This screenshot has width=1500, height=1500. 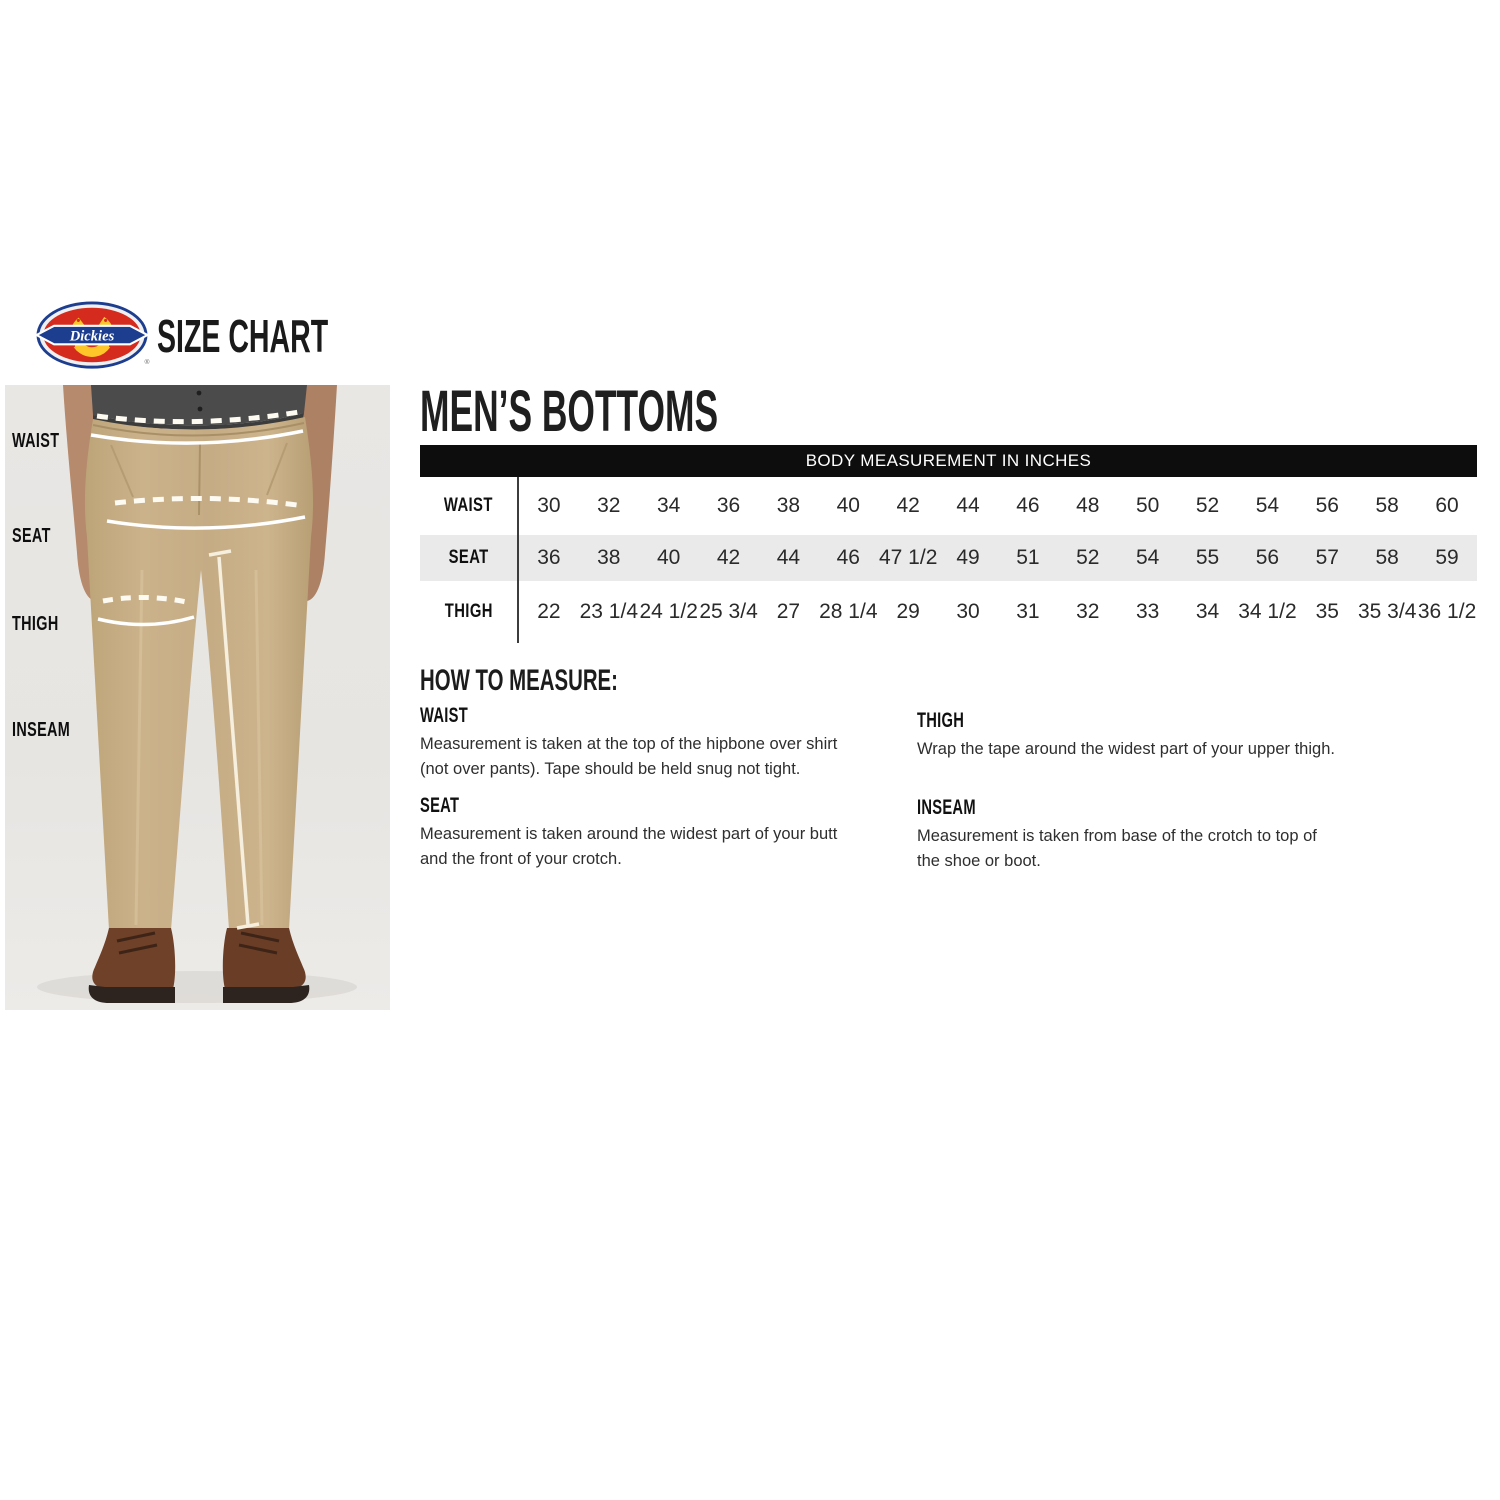 What do you see at coordinates (134, 958) in the screenshot?
I see `left-boot` at bounding box center [134, 958].